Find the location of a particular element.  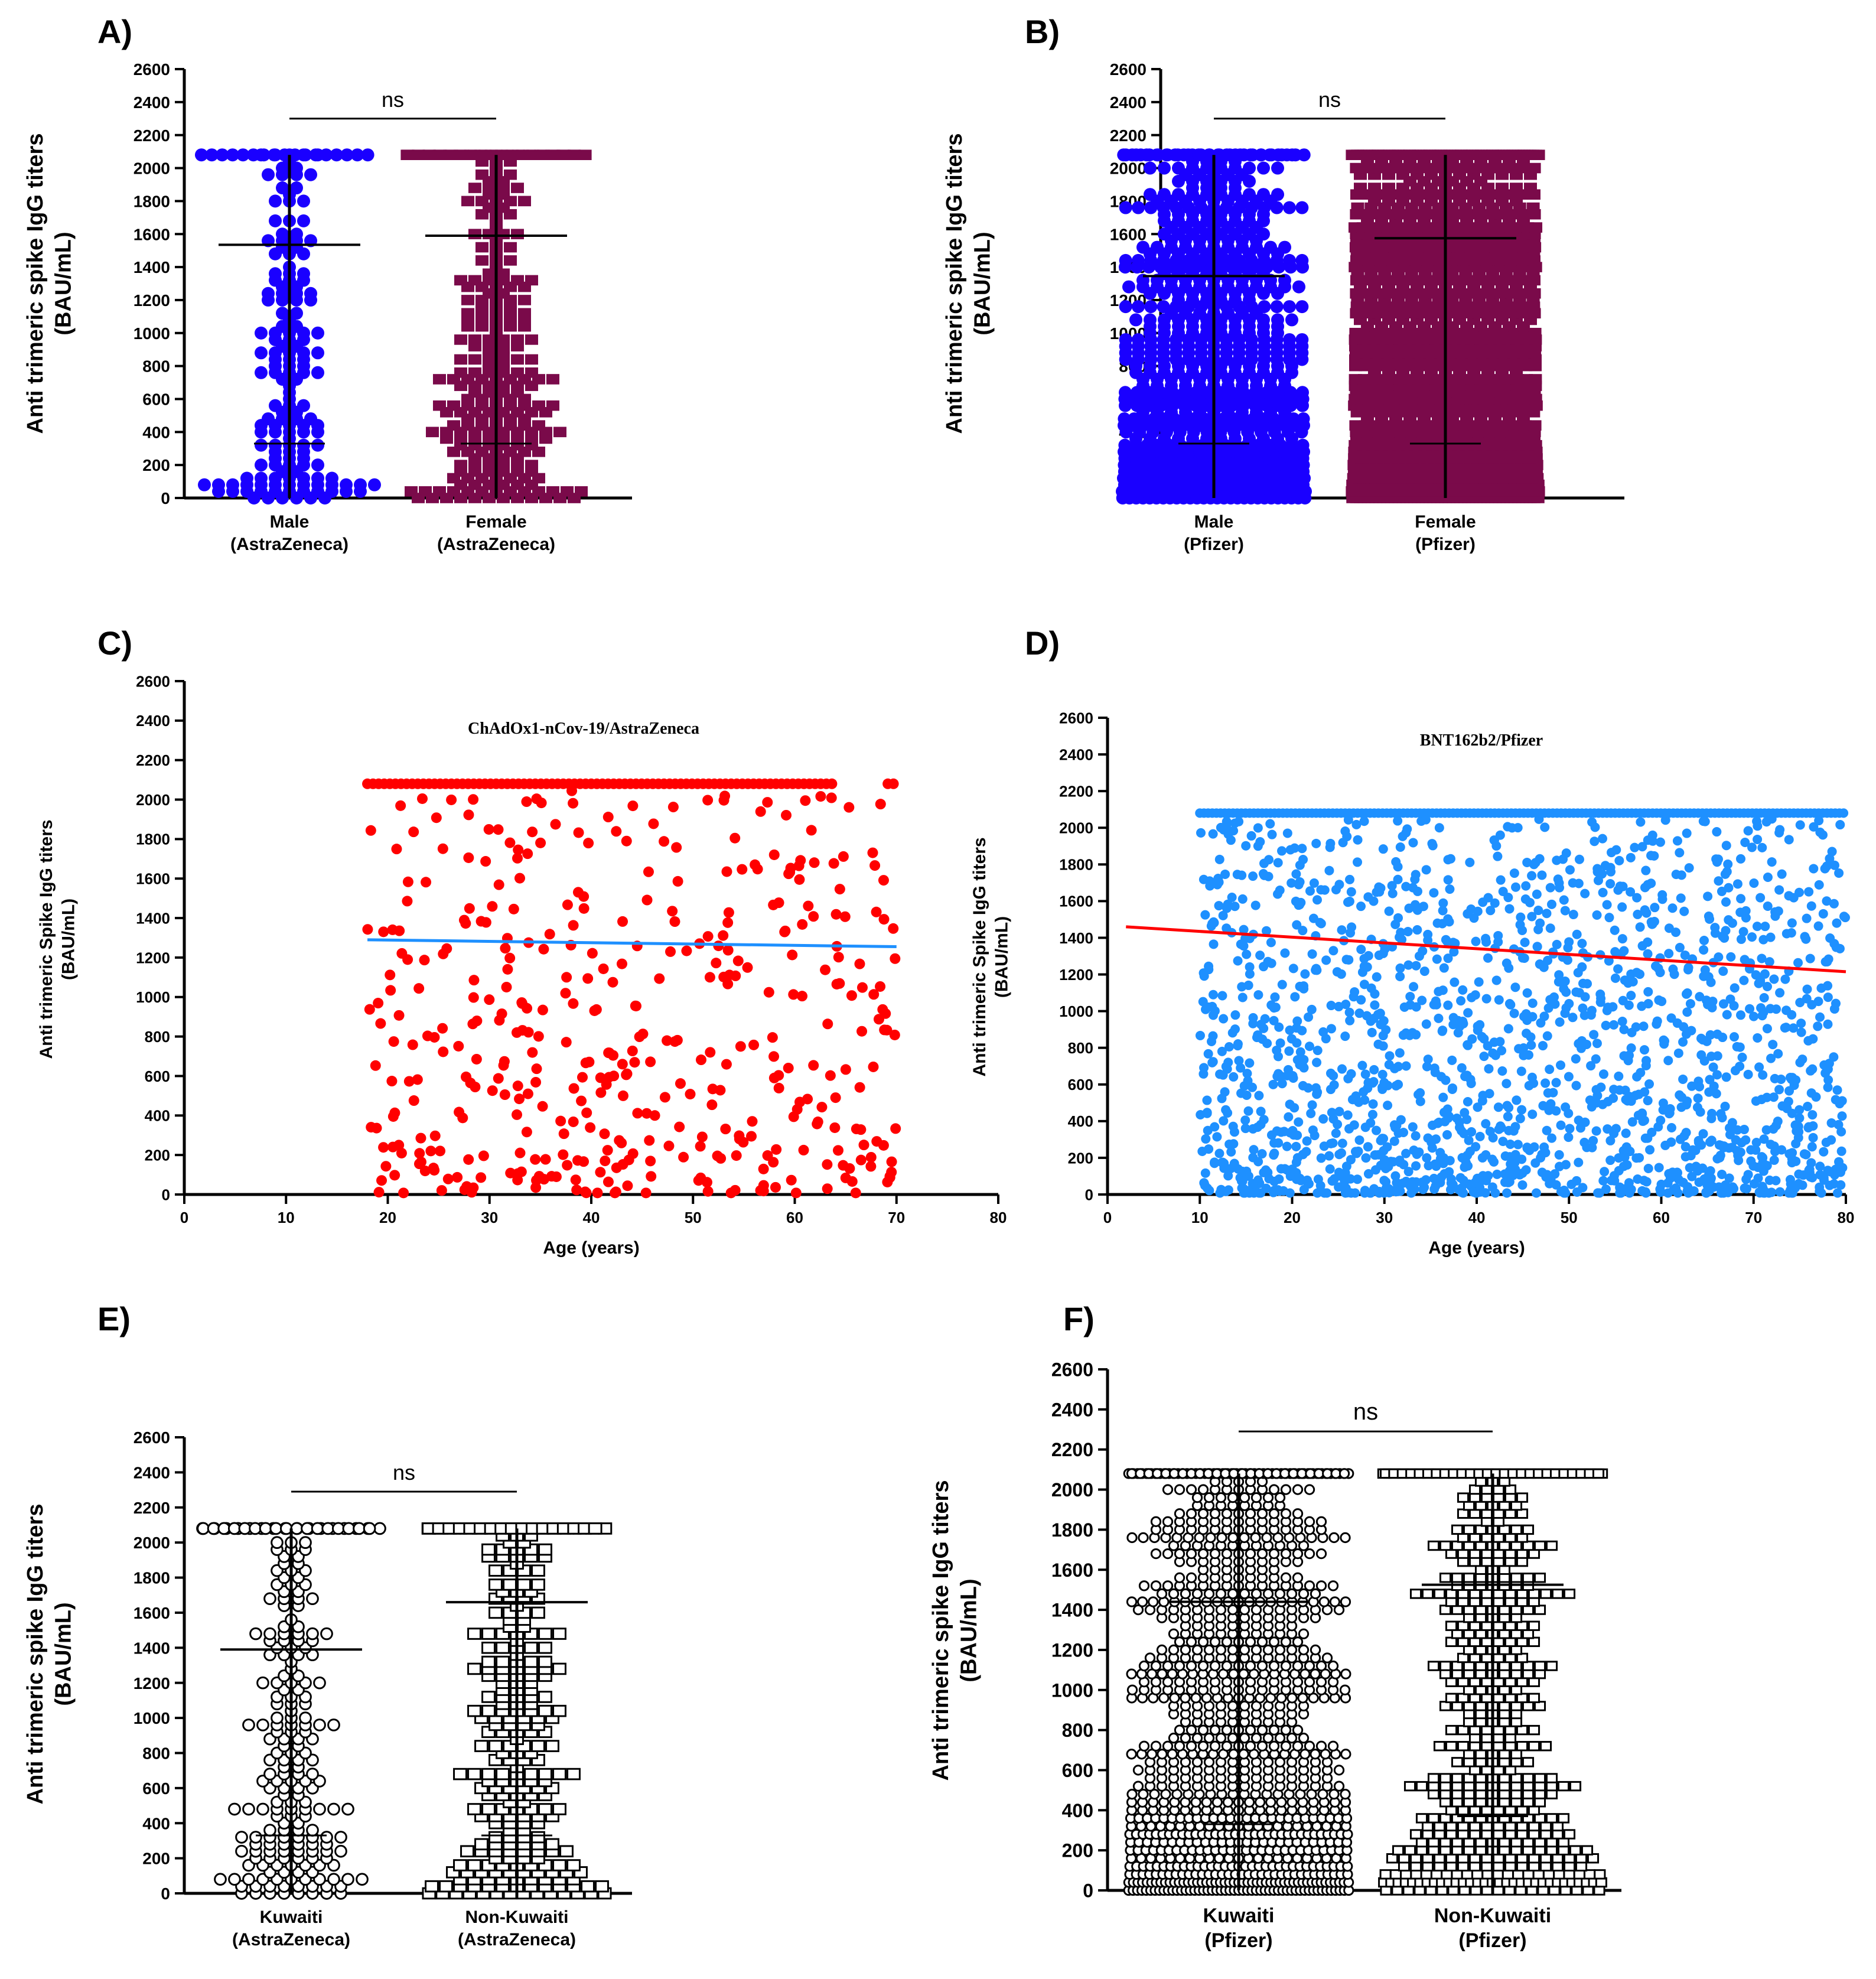

y-tick-label: 600 is located at coordinates (156, 399).